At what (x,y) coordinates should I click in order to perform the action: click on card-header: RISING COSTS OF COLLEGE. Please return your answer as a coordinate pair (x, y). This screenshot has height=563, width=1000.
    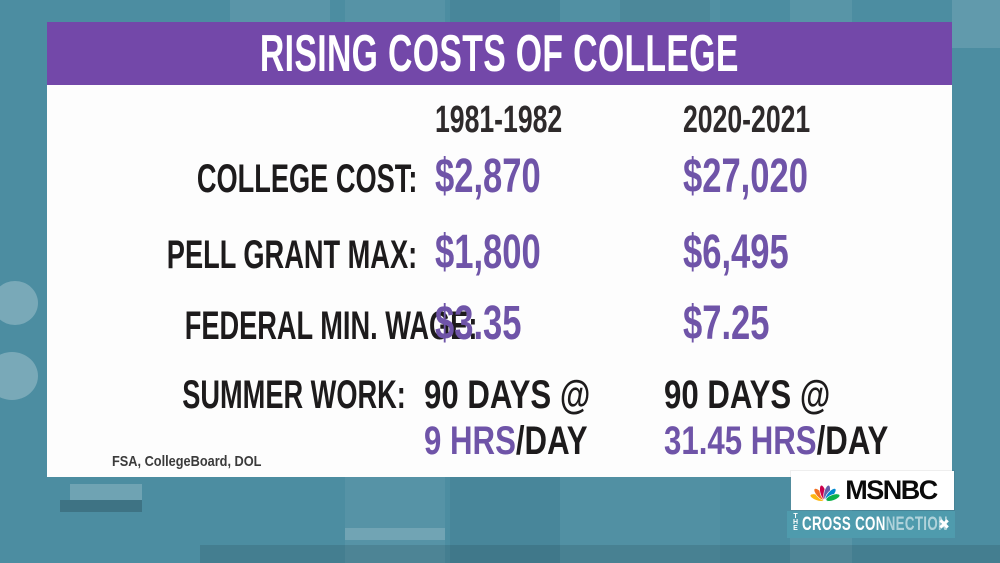
    Looking at the image, I should click on (499, 53).